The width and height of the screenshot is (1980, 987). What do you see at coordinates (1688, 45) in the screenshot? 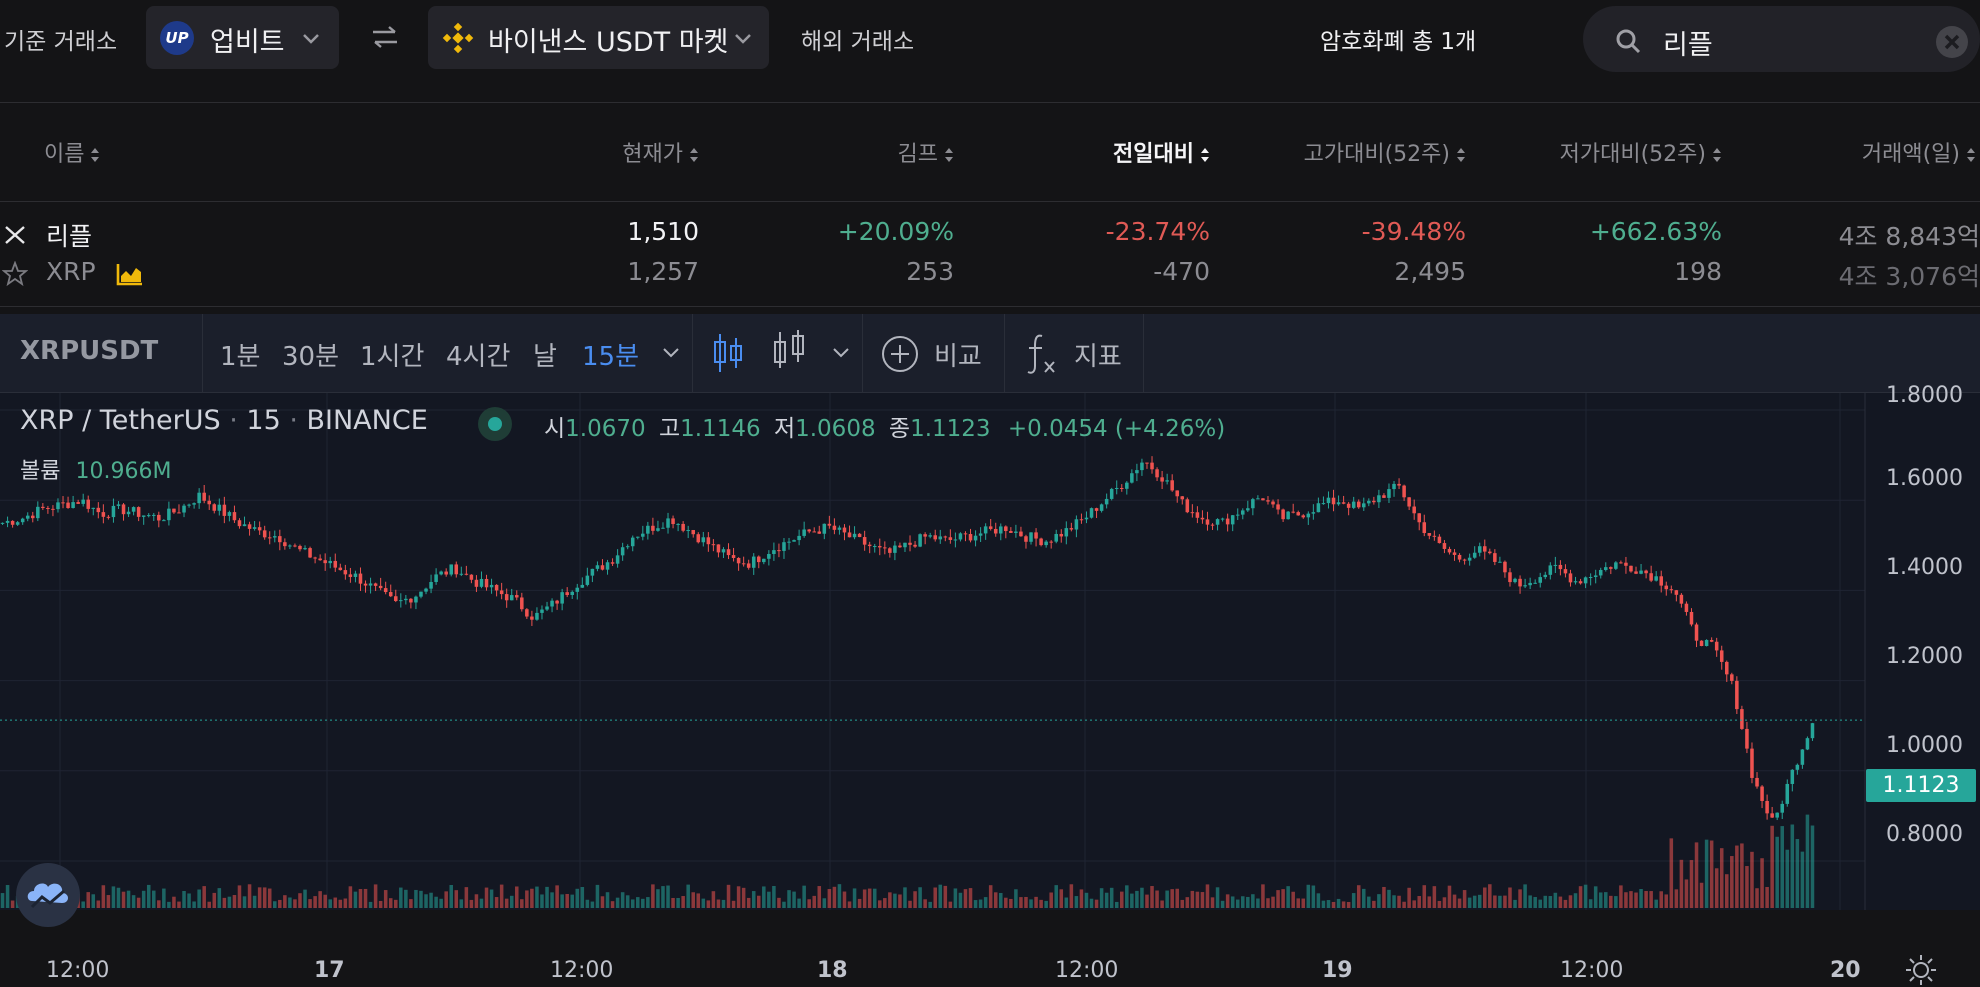
I see `search-input: 리플` at bounding box center [1688, 45].